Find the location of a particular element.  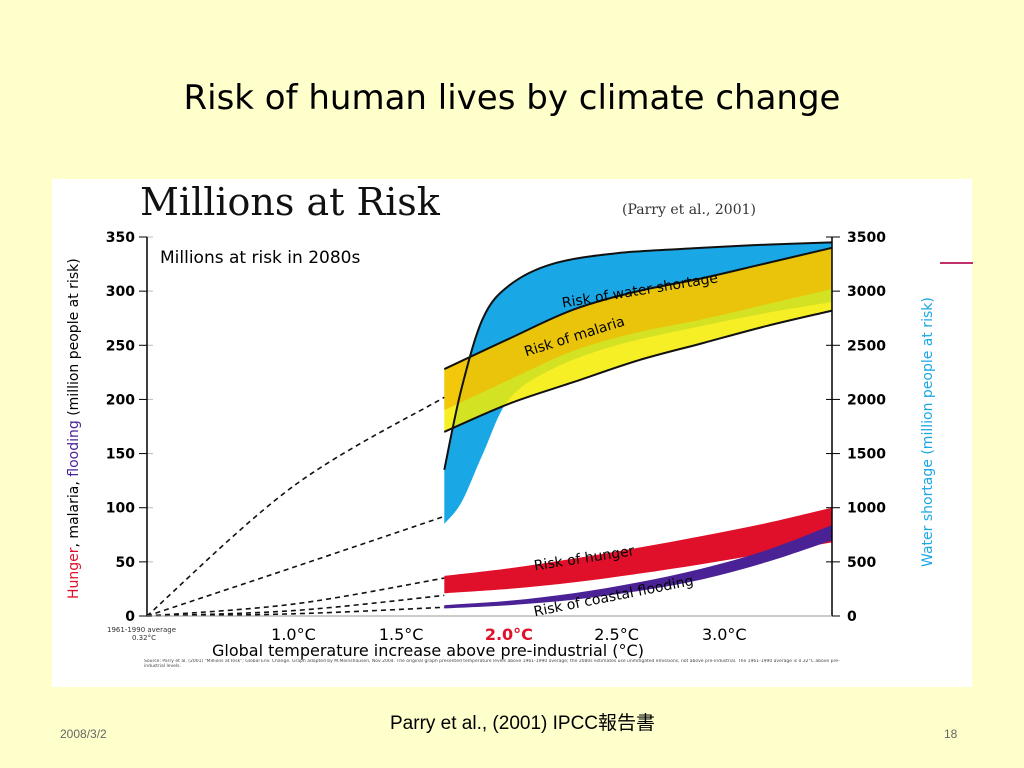

slide-page-number: 18 is located at coordinates (951, 734).